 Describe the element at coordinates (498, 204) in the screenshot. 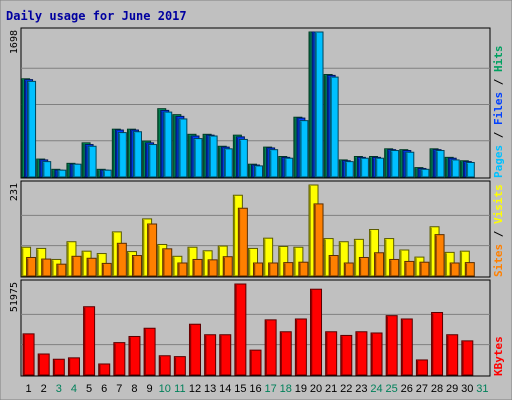

I see `legend-visits: Visits` at that location.